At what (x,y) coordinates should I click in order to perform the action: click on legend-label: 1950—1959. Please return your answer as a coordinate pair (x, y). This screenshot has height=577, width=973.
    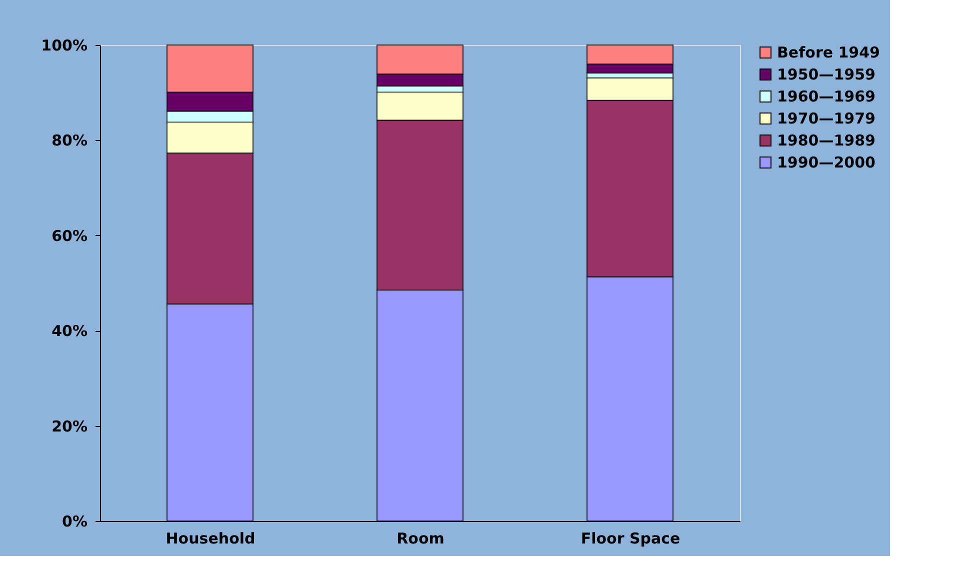
    Looking at the image, I should click on (826, 75).